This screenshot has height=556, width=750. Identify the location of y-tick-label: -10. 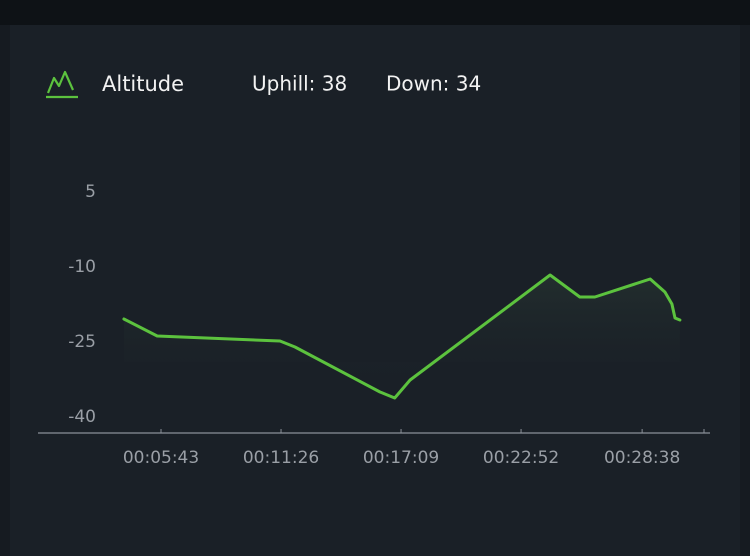
(82, 267).